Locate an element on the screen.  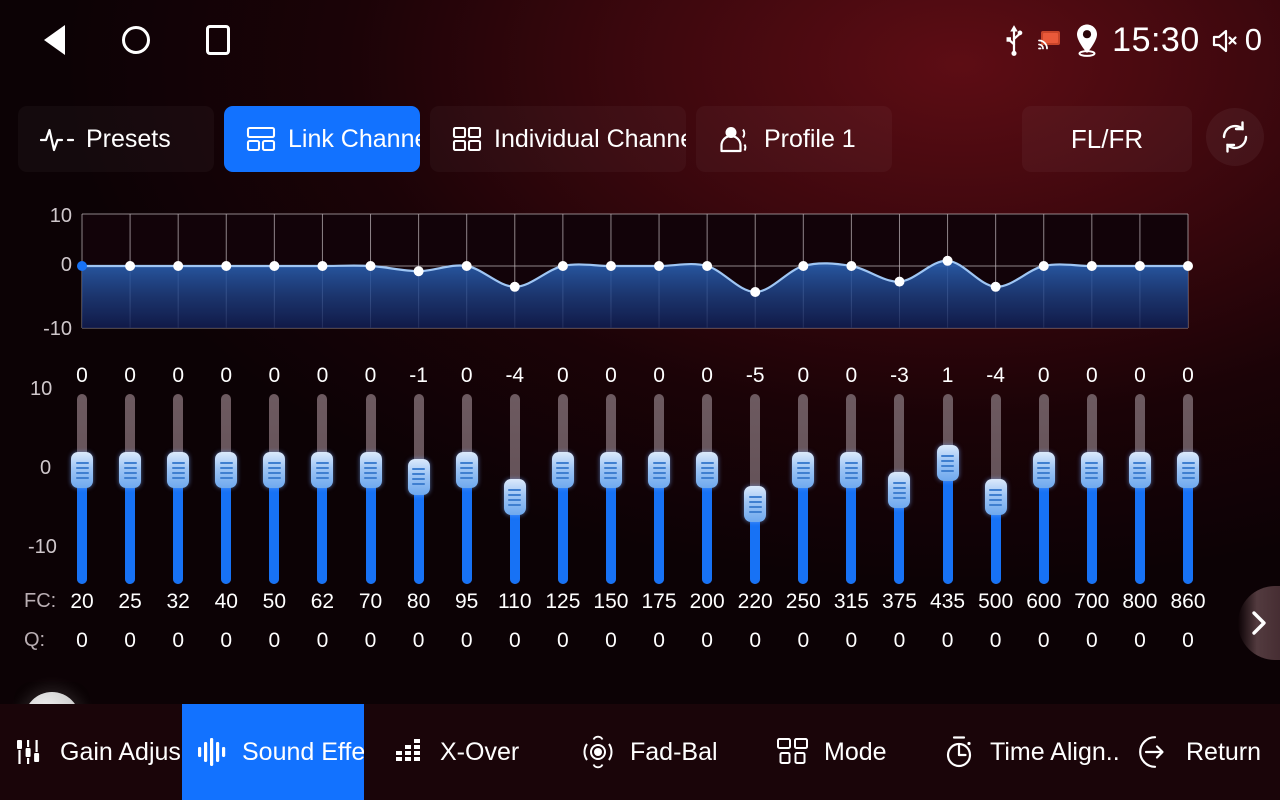
bottom-nav-x-over-label: X-Over is located at coordinates (480, 751).